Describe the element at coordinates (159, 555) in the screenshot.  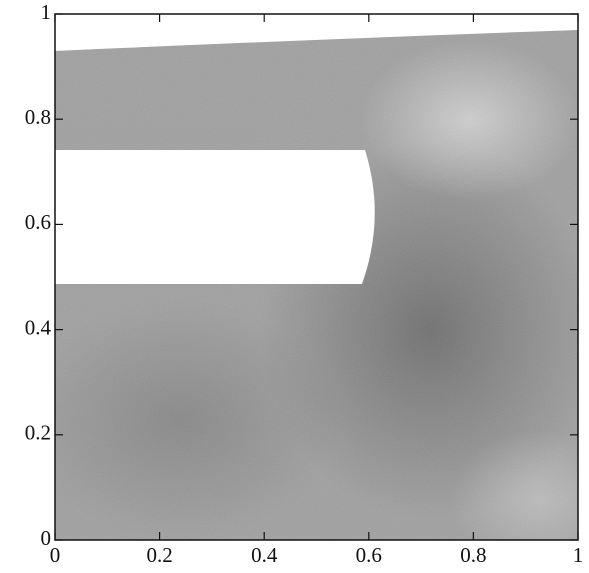
I see `x-tick-label: 0.2` at that location.